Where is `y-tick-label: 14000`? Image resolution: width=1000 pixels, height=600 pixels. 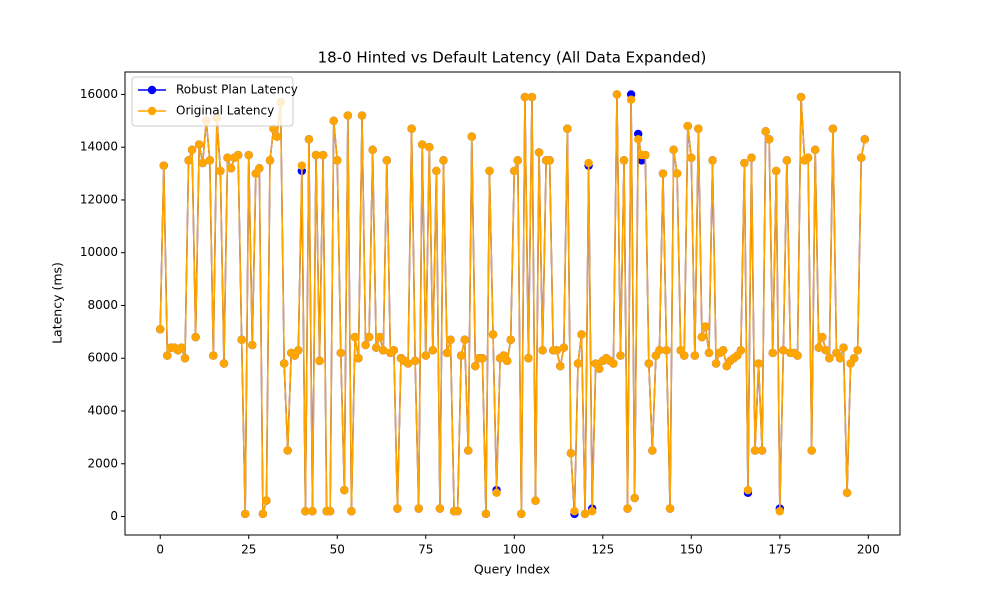
y-tick-label: 14000 is located at coordinates (99, 147).